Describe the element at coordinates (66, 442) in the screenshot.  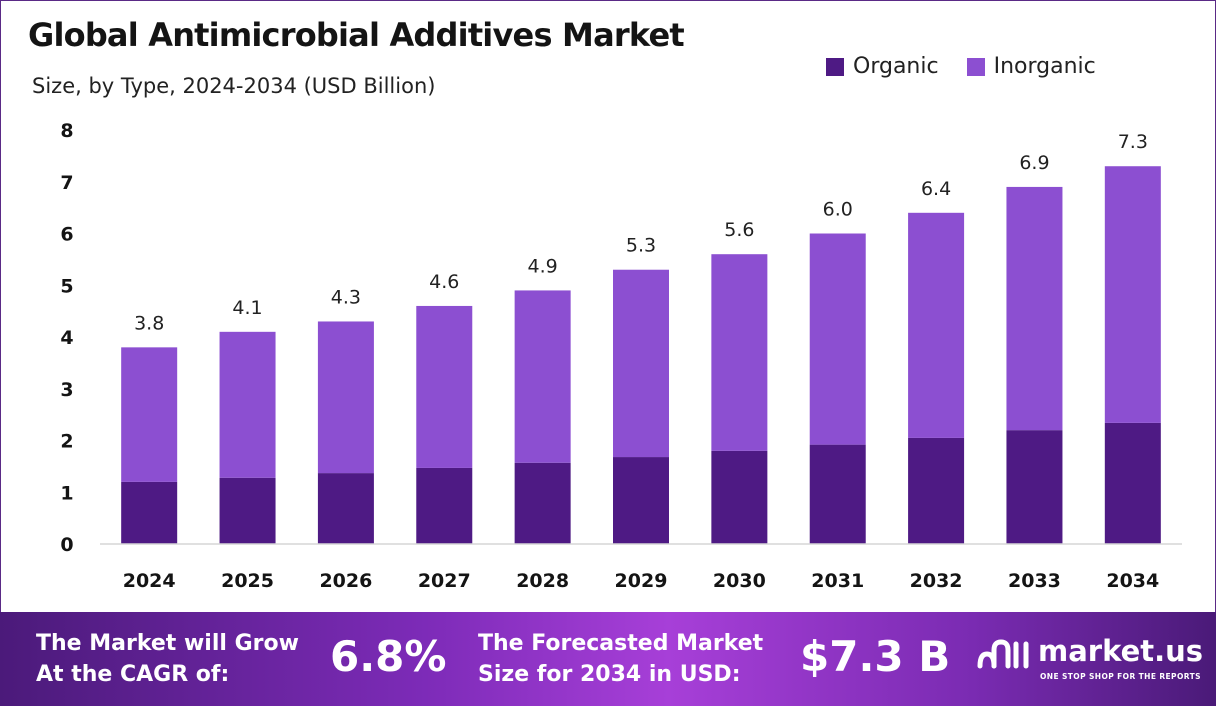
I see `y-tick-label: 2` at that location.